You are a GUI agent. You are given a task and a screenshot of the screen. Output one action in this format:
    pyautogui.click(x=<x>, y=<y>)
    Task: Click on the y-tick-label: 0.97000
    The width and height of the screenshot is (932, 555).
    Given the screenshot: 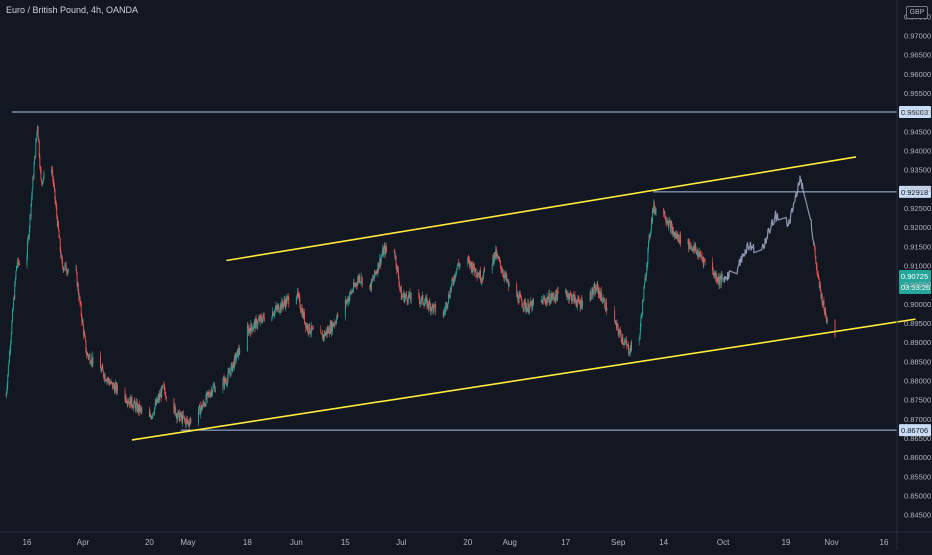 What is the action you would take?
    pyautogui.click(x=917, y=35)
    